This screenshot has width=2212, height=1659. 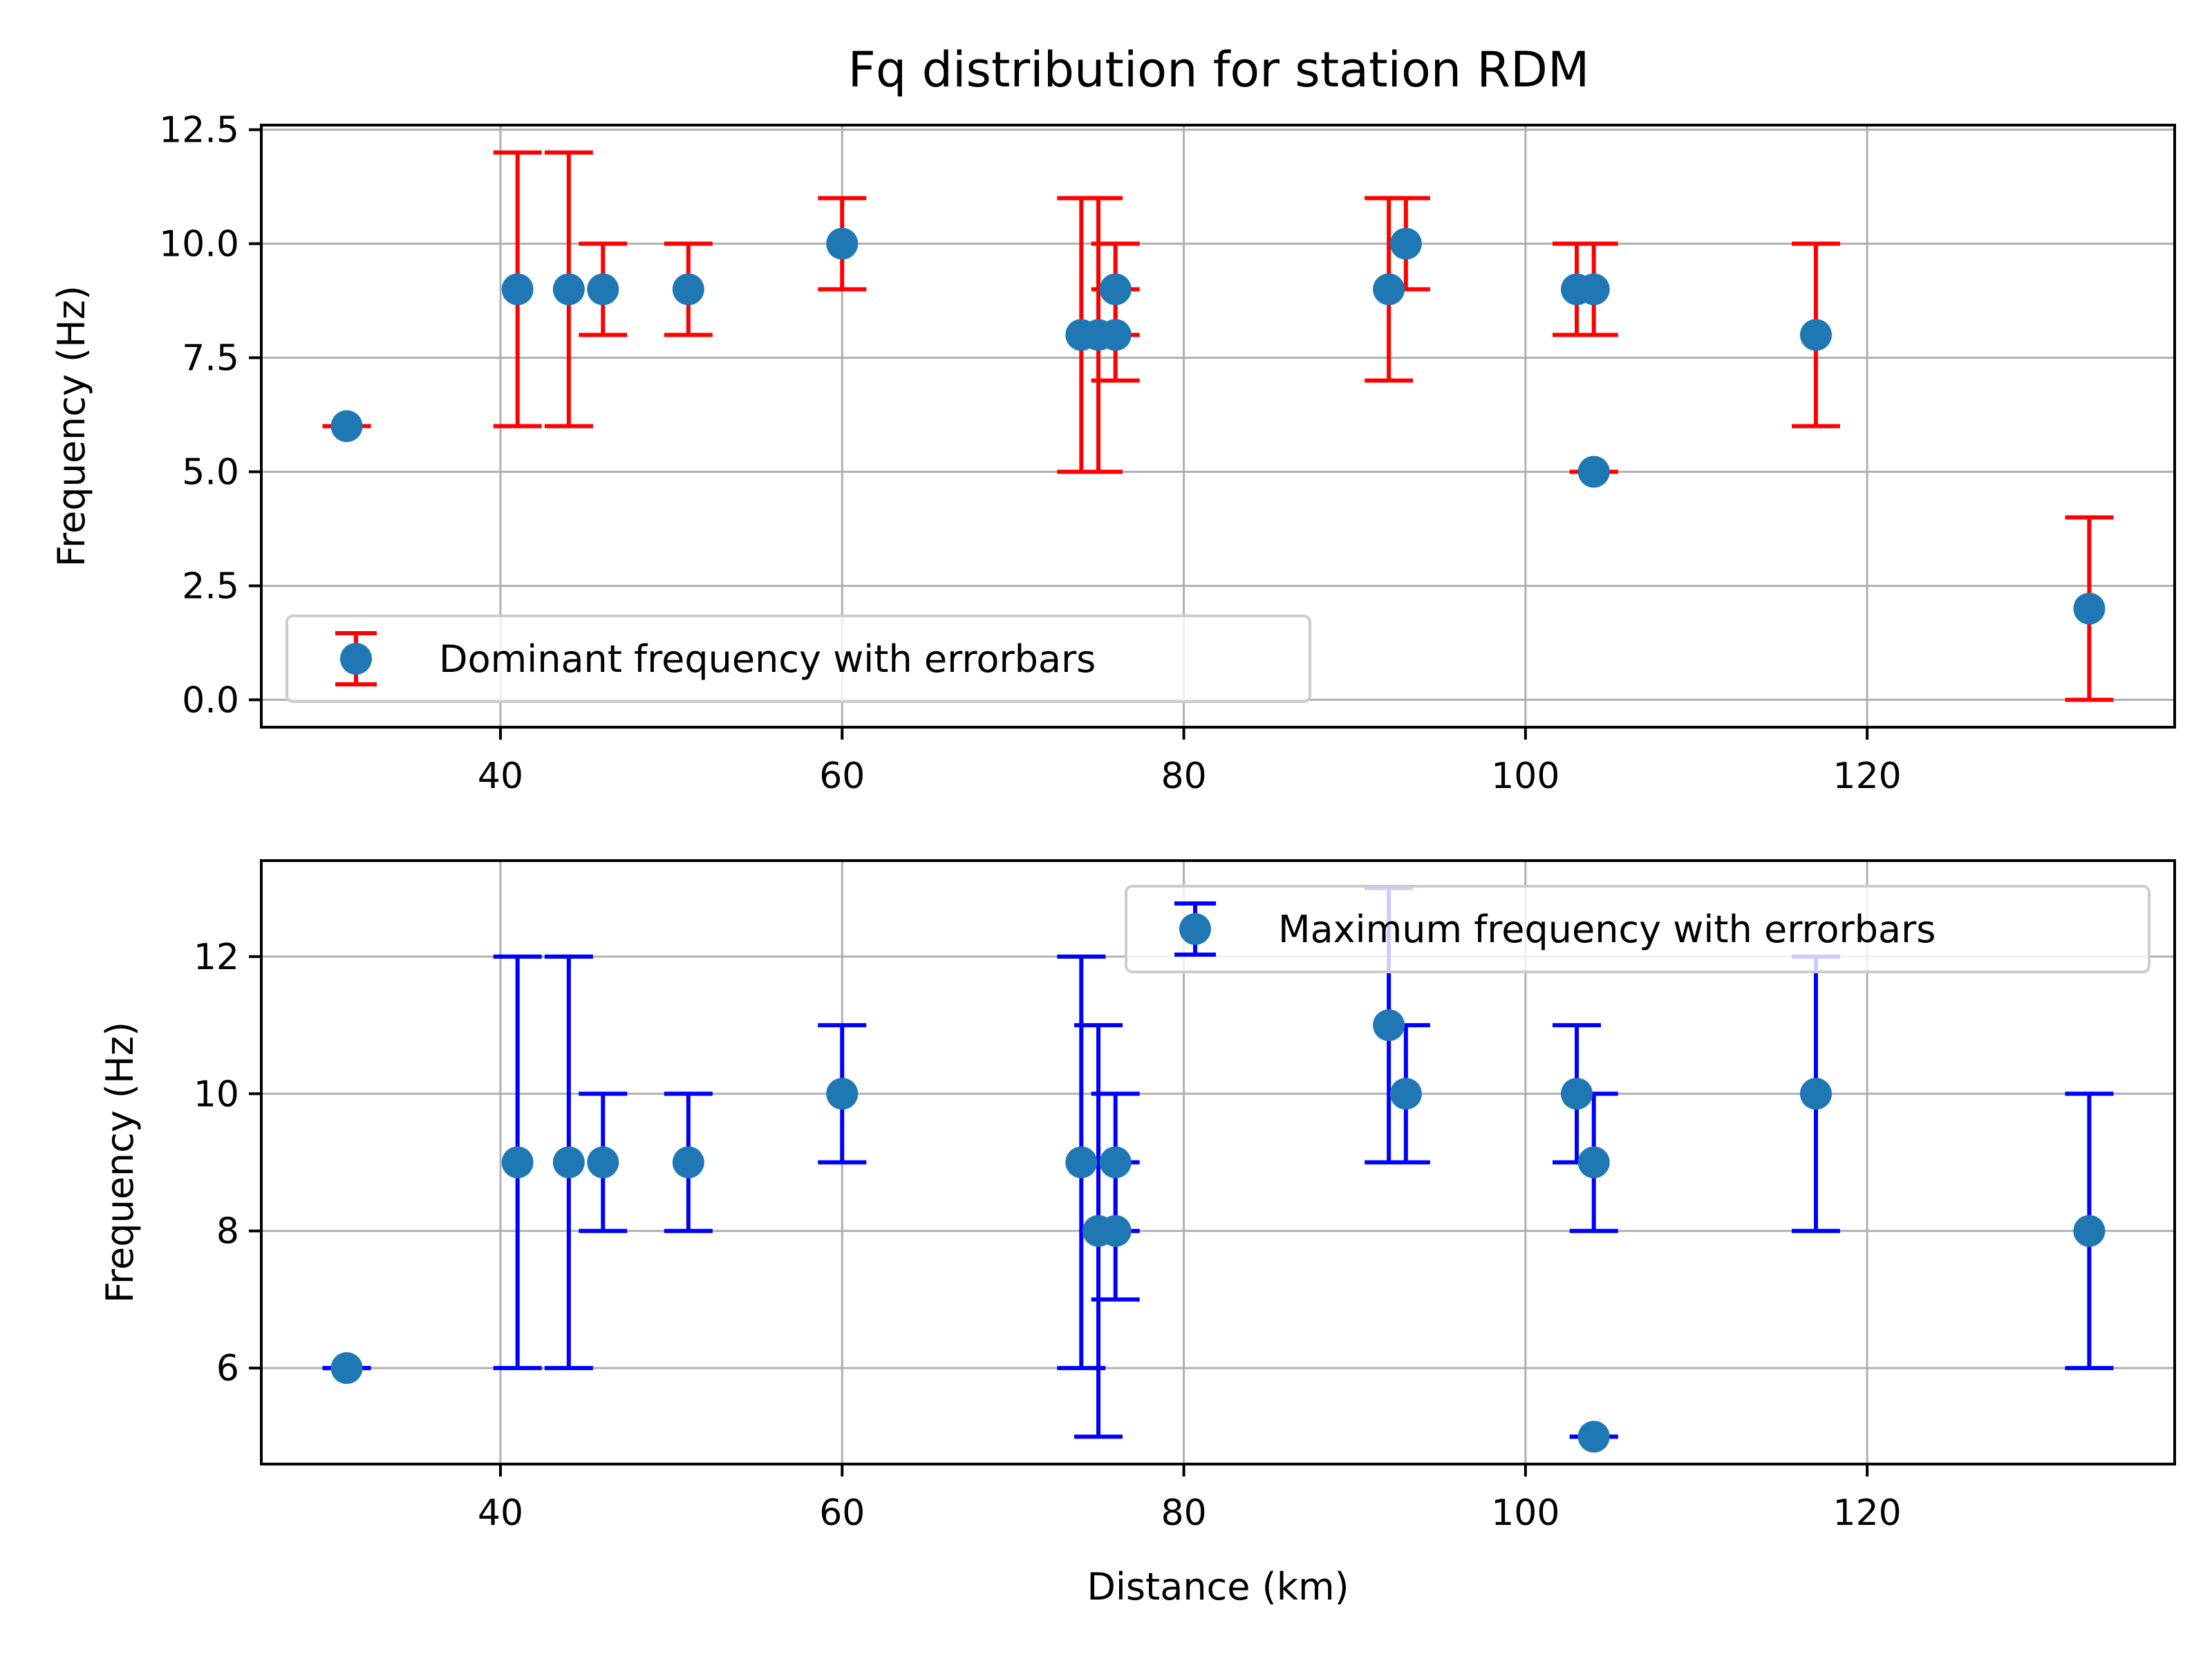 I want to click on subplot-dominant-ytick-label: 0.0, so click(x=211, y=700).